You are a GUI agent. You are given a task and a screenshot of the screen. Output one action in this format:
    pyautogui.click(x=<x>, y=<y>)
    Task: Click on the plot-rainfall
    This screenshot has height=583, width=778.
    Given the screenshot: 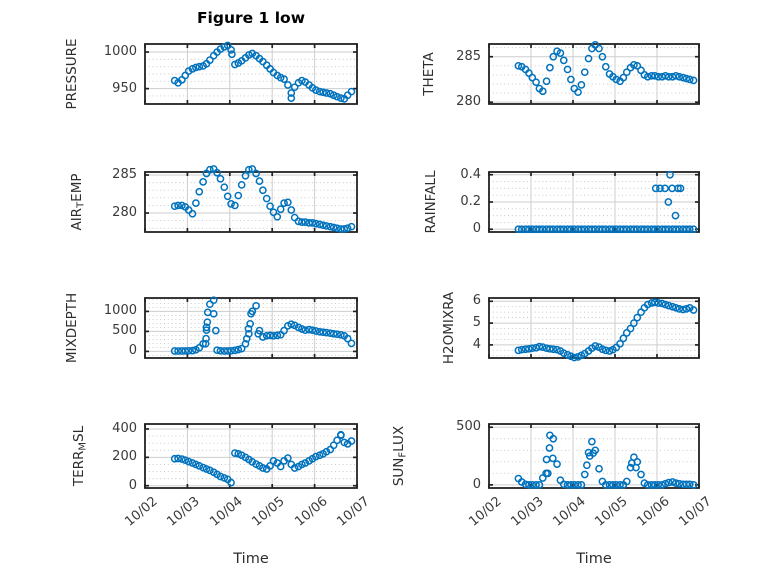 What is the action you would take?
    pyautogui.click(x=594, y=202)
    